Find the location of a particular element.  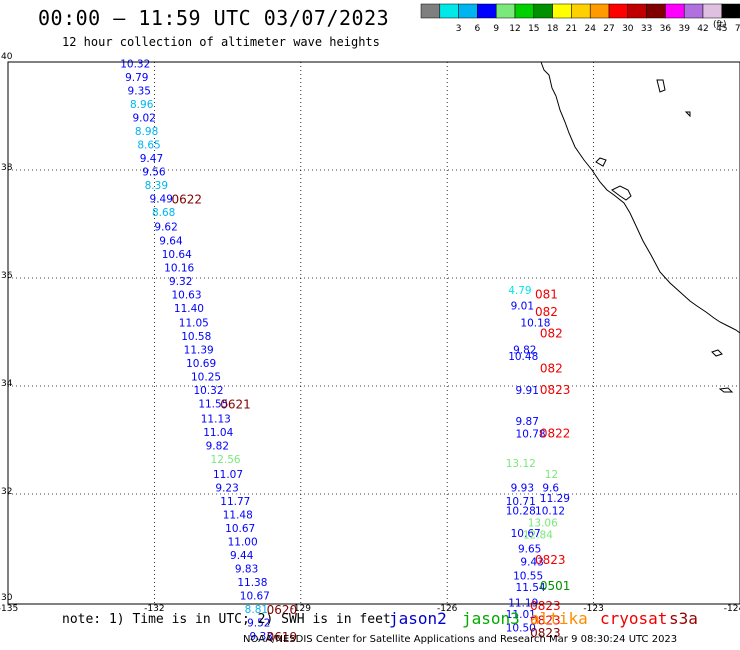

swh-point: 10.50 is located at coordinates (521, 629).